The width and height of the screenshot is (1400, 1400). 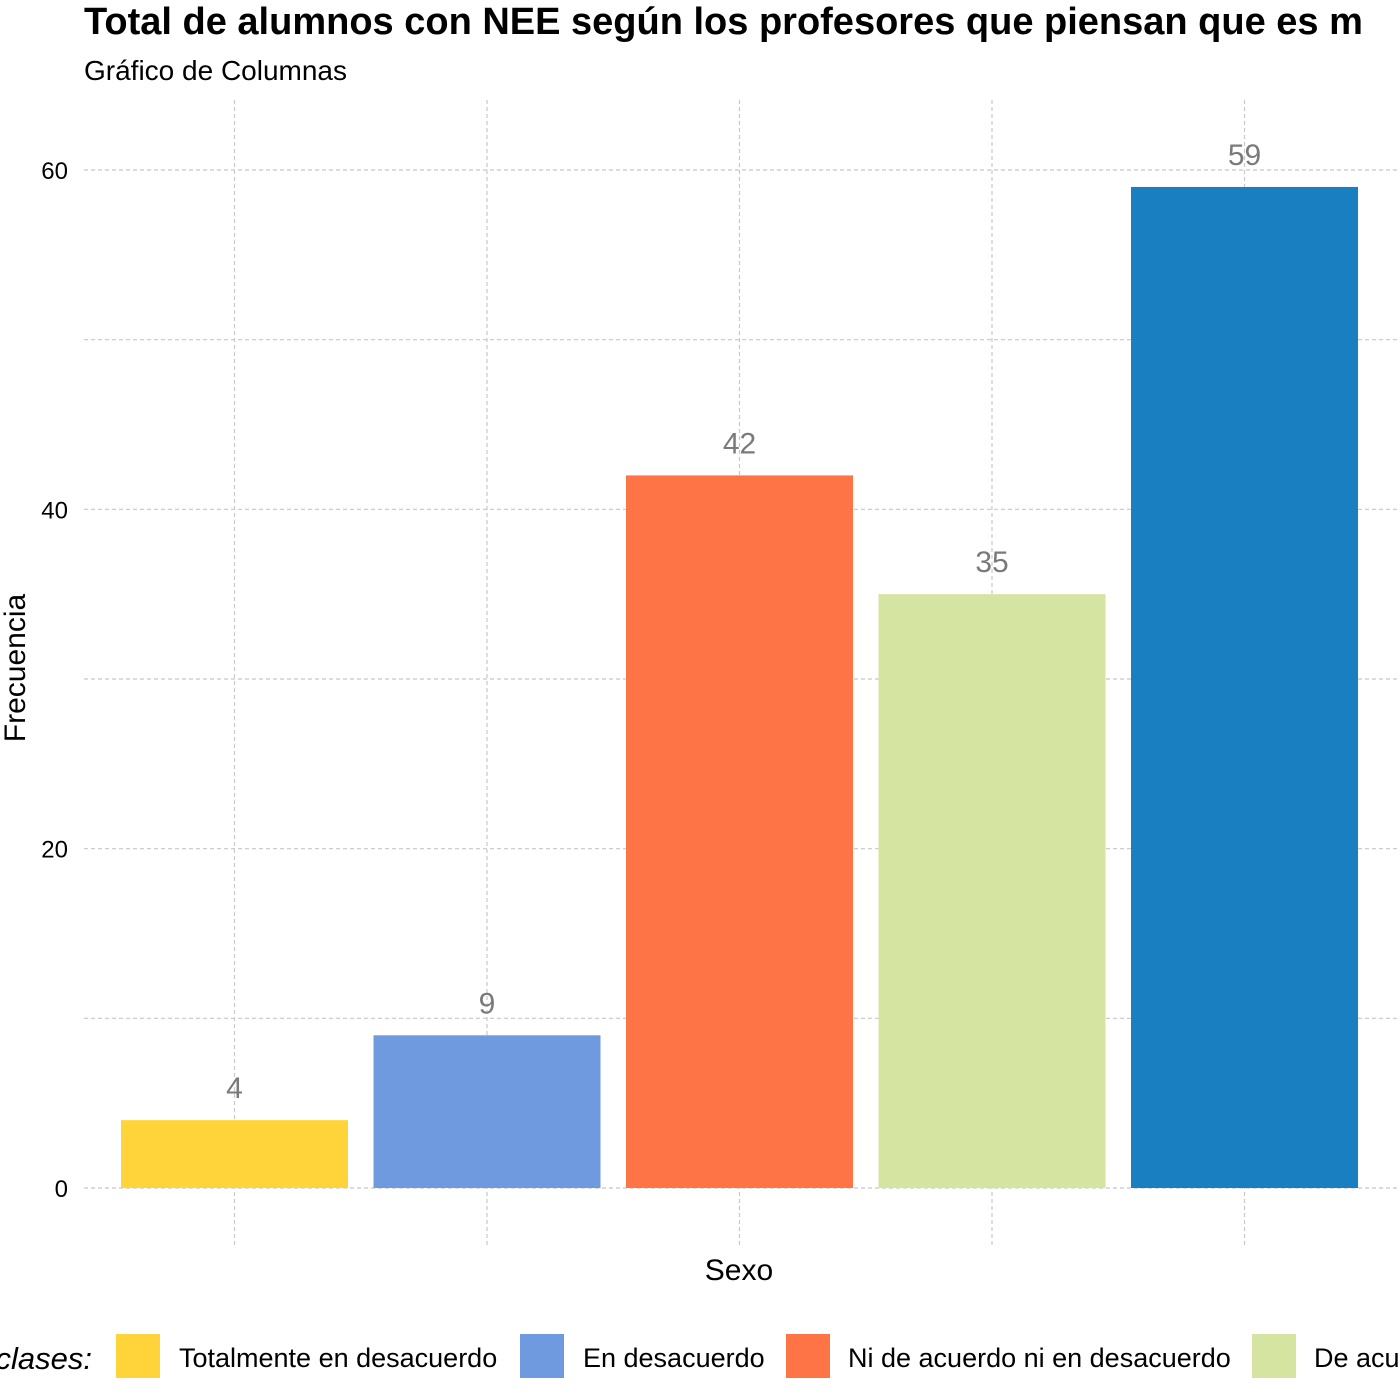 What do you see at coordinates (54, 171) in the screenshot?
I see `y-tick-label: 60` at bounding box center [54, 171].